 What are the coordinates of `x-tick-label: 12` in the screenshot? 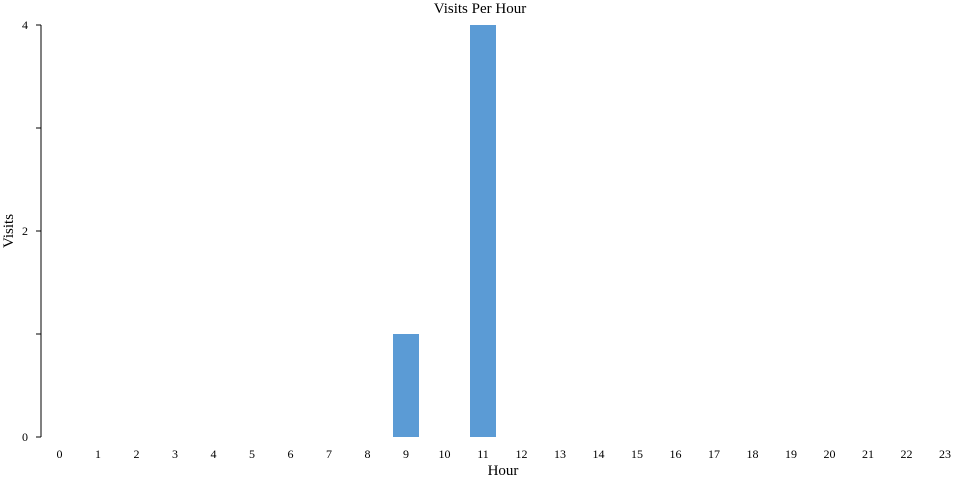 It's located at (522, 454).